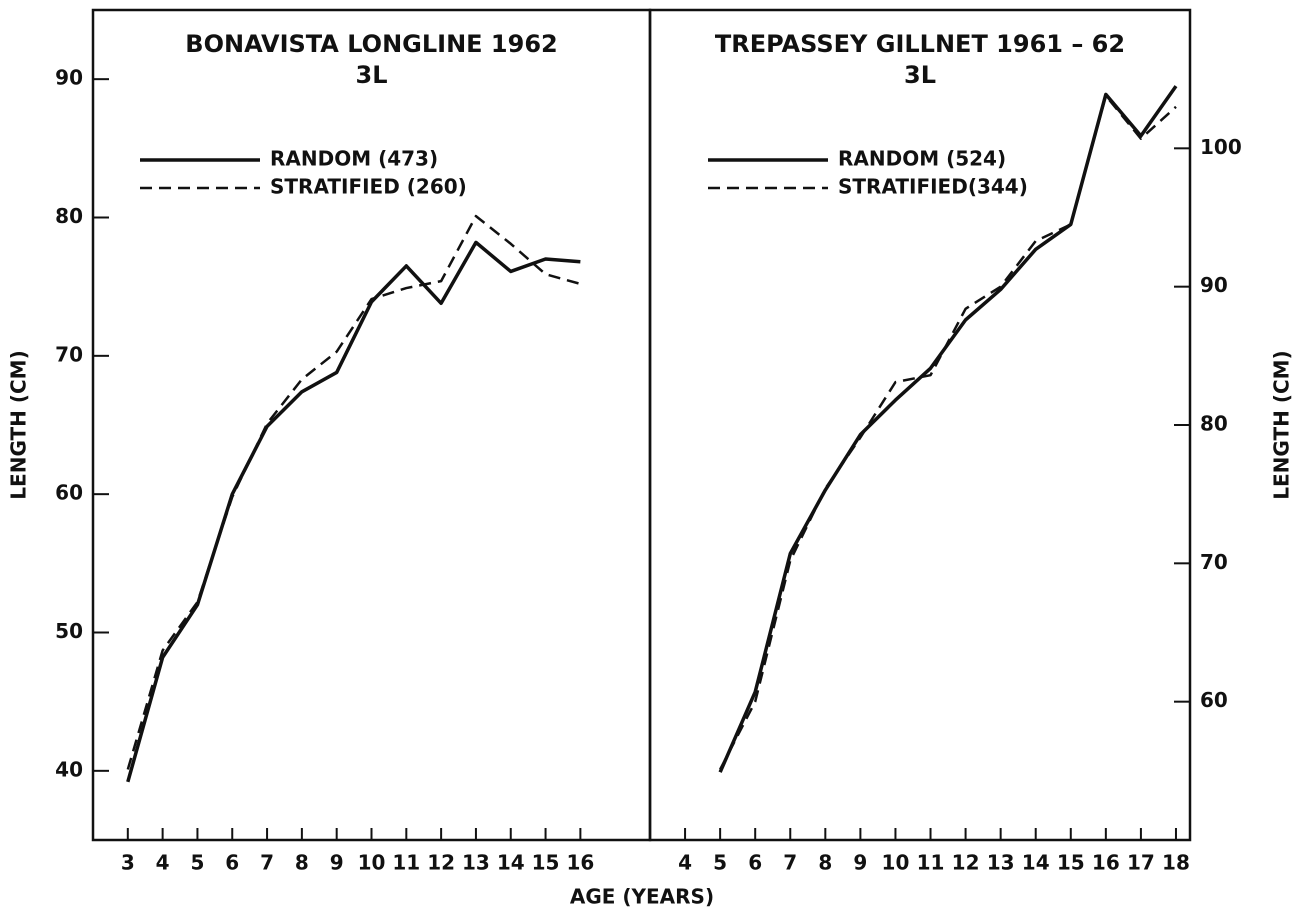 This screenshot has height=911, width=1300. I want to click on y-tick-label: 100, so click(1221, 147).